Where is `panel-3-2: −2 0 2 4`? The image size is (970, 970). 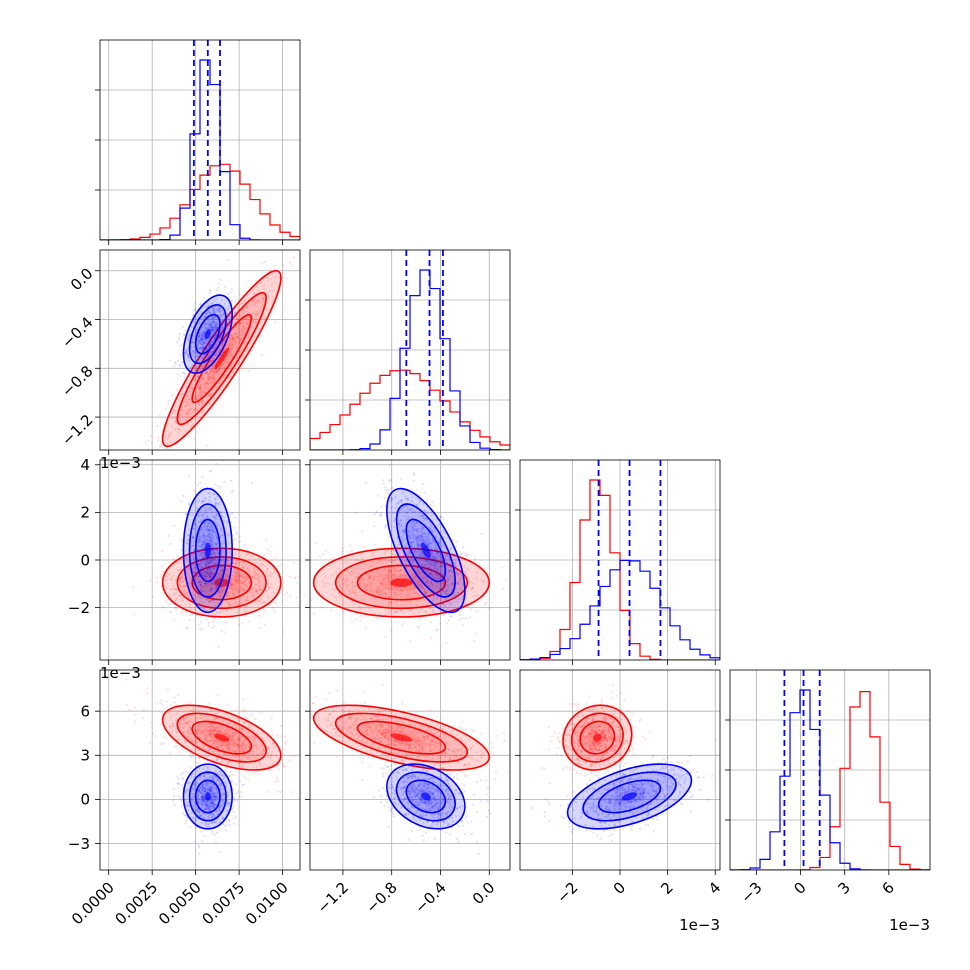
panel-3-2: −2 0 2 4 is located at coordinates (619, 788).